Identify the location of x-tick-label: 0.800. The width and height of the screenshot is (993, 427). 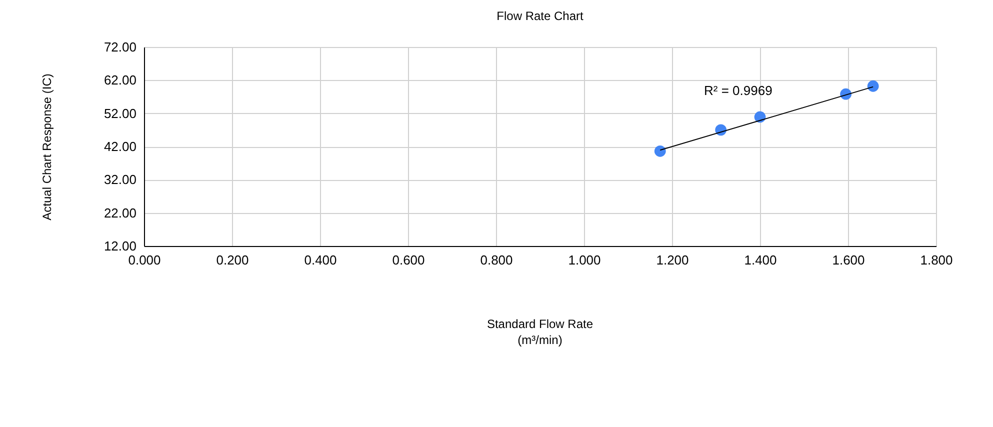
(496, 260).